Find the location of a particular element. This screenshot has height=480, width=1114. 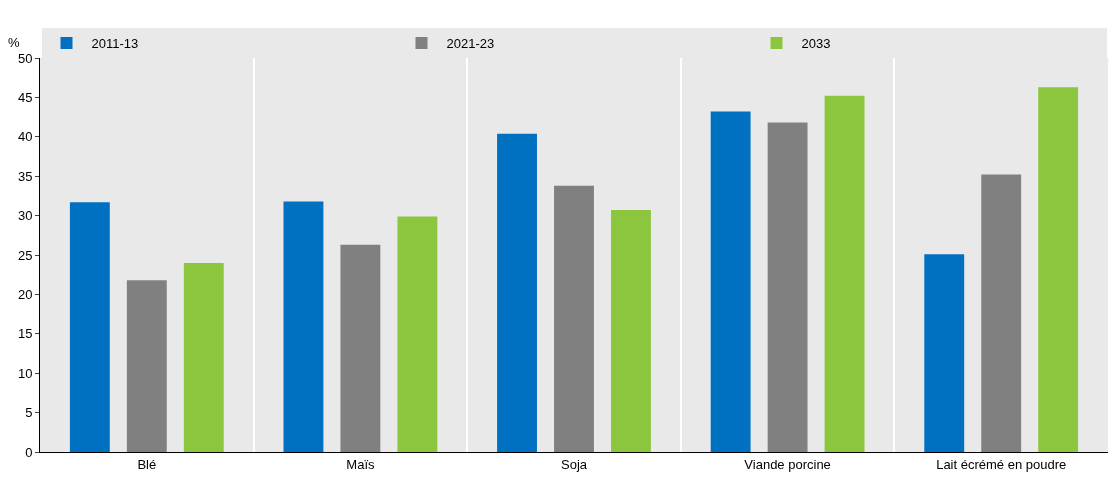

legend-label: 2033 is located at coordinates (816, 44).